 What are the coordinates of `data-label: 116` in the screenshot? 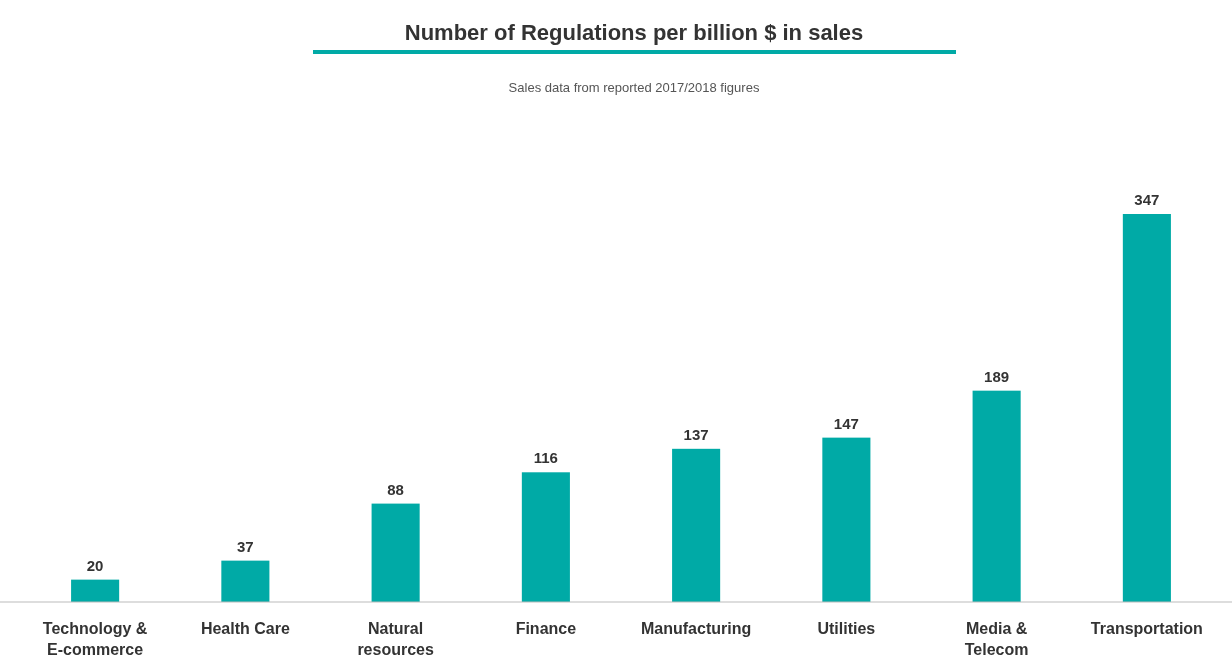 It's located at (545, 458).